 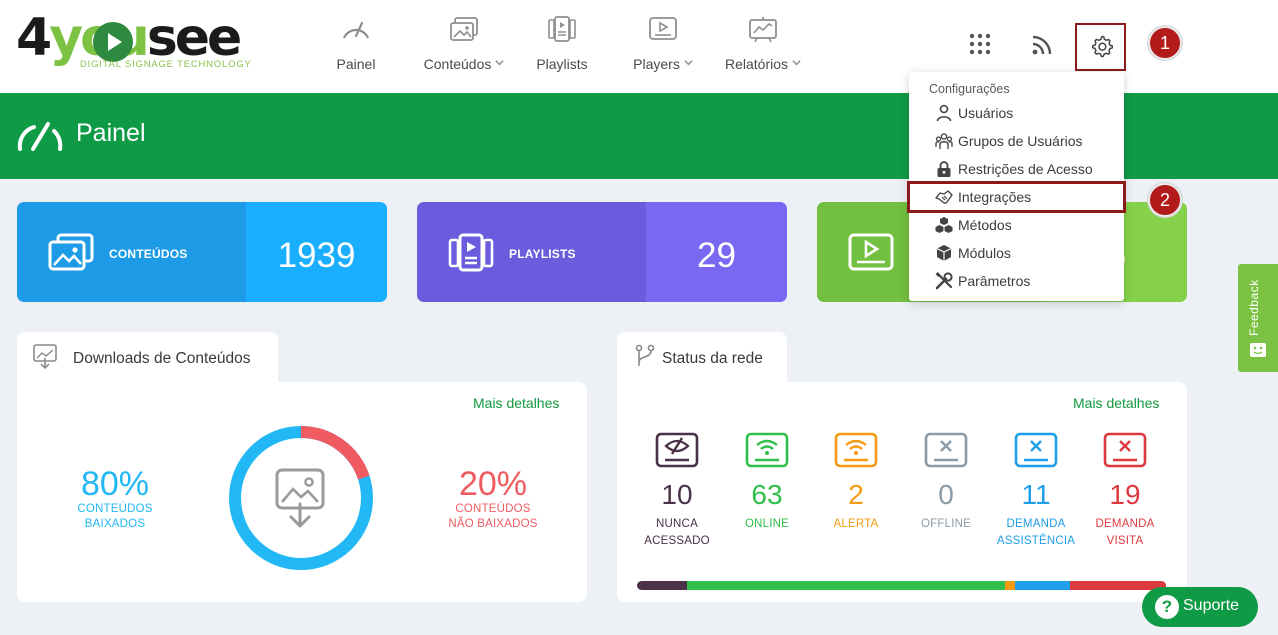 I want to click on nav-conteudos: Conteúdos, so click(x=464, y=47).